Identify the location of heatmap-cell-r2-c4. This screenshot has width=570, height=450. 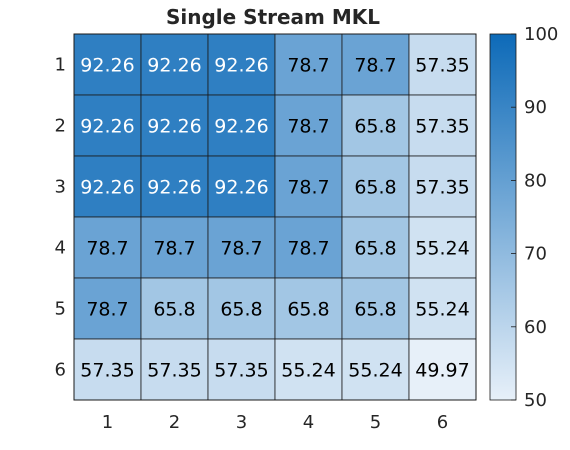
(308, 125).